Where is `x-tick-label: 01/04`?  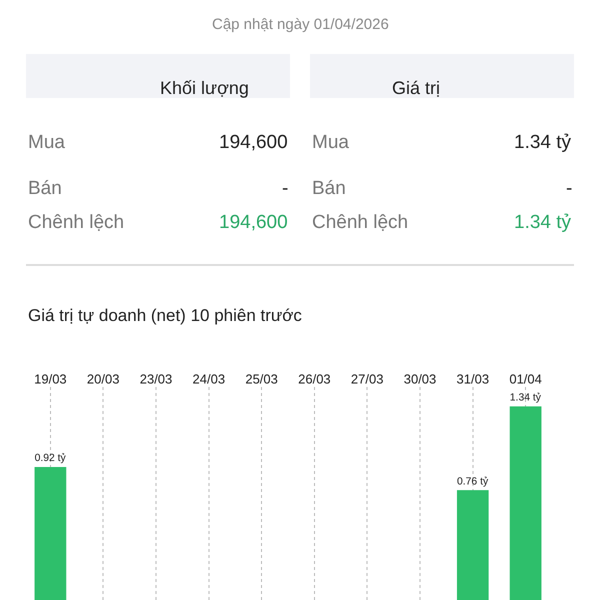
x-tick-label: 01/04 is located at coordinates (525, 378).